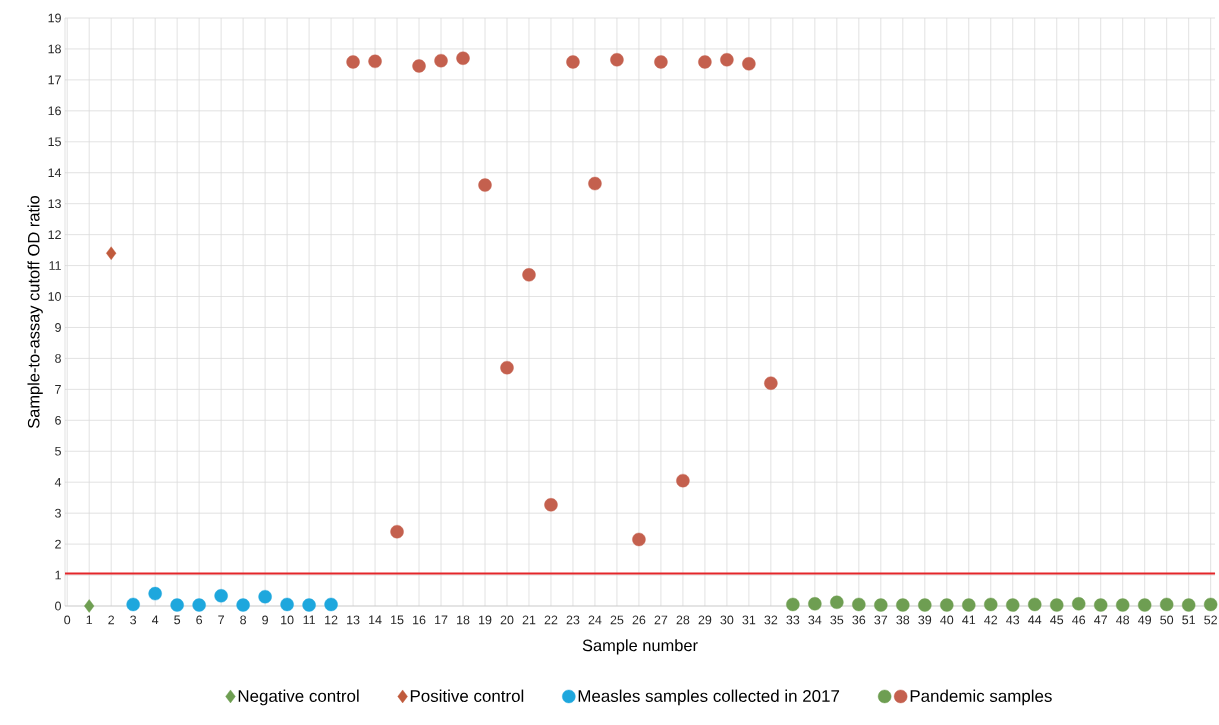 The width and height of the screenshot is (1219, 725). What do you see at coordinates (595, 620) in the screenshot?
I see `x-tick-label: 24` at bounding box center [595, 620].